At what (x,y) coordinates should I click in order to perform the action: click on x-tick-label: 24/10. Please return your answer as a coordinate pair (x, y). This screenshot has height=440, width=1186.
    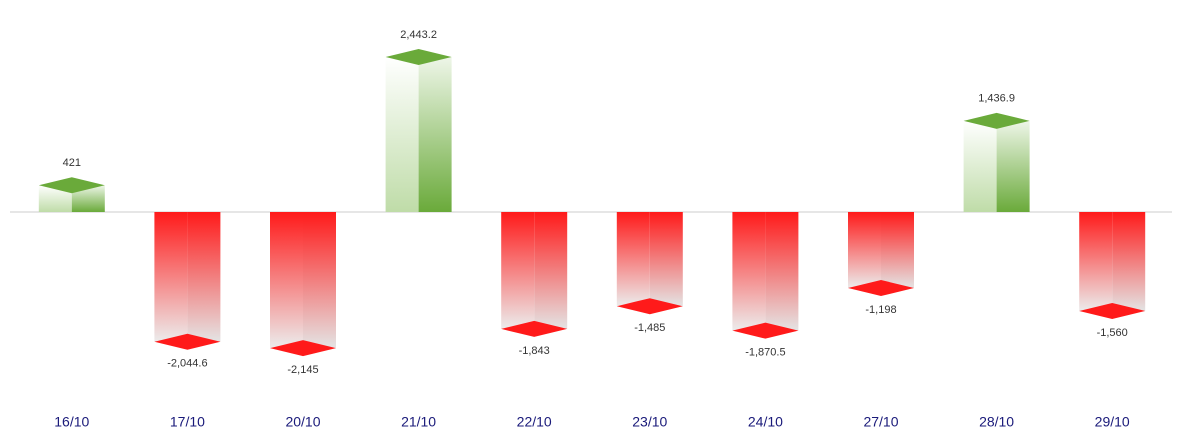
    Looking at the image, I should click on (765, 422).